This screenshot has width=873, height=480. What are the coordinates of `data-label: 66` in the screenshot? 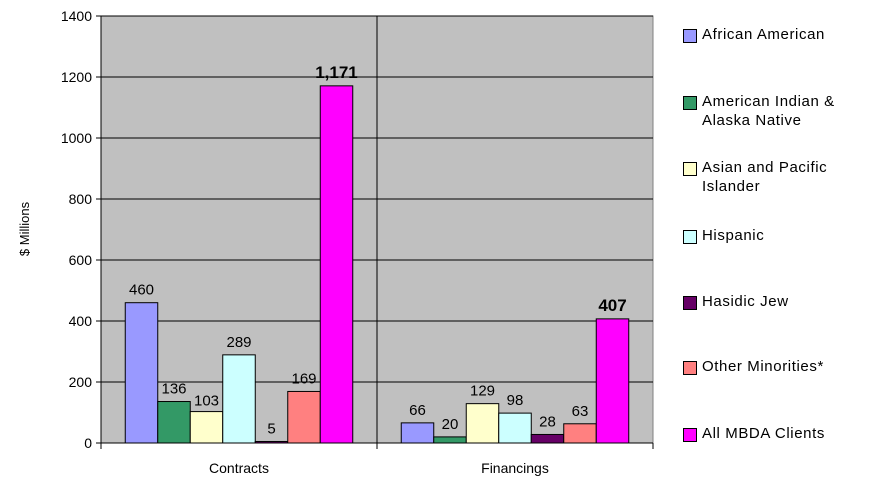 It's located at (417, 410).